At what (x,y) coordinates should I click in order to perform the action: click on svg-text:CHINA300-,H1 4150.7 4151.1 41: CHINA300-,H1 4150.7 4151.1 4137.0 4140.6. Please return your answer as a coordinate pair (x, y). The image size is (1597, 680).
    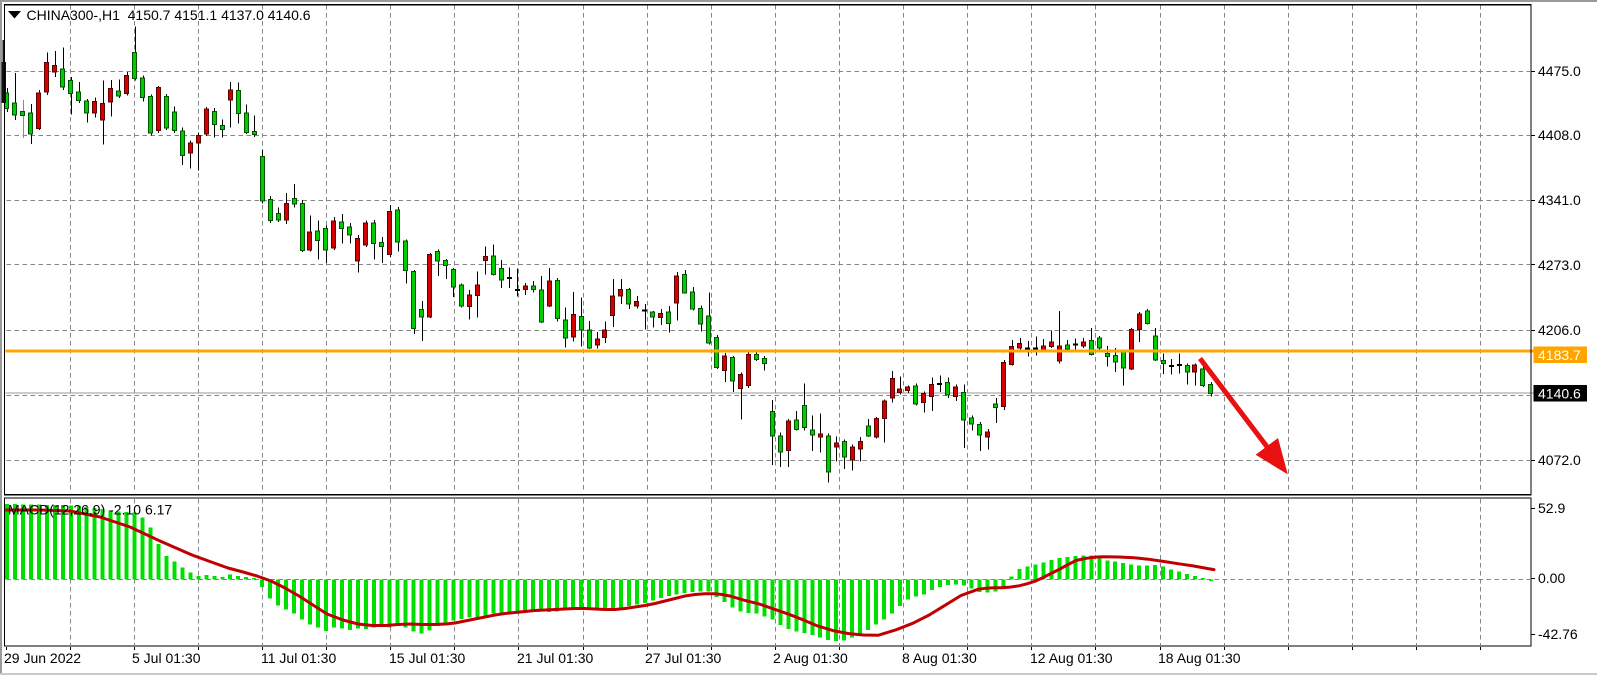
    Looking at the image, I should click on (169, 15).